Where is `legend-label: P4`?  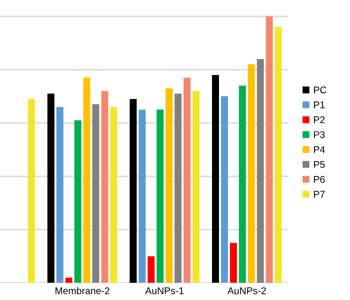 legend-label: P4 is located at coordinates (319, 149).